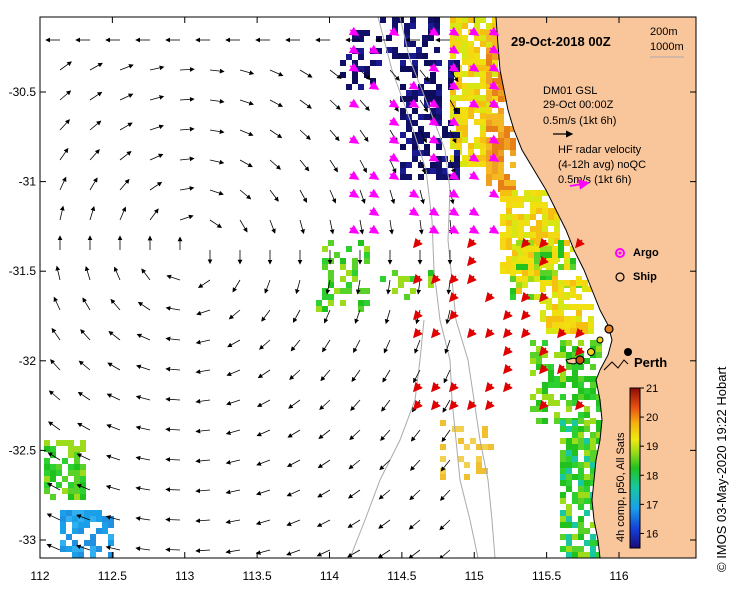  I want to click on colorbar-tick-label: 20, so click(652, 418).